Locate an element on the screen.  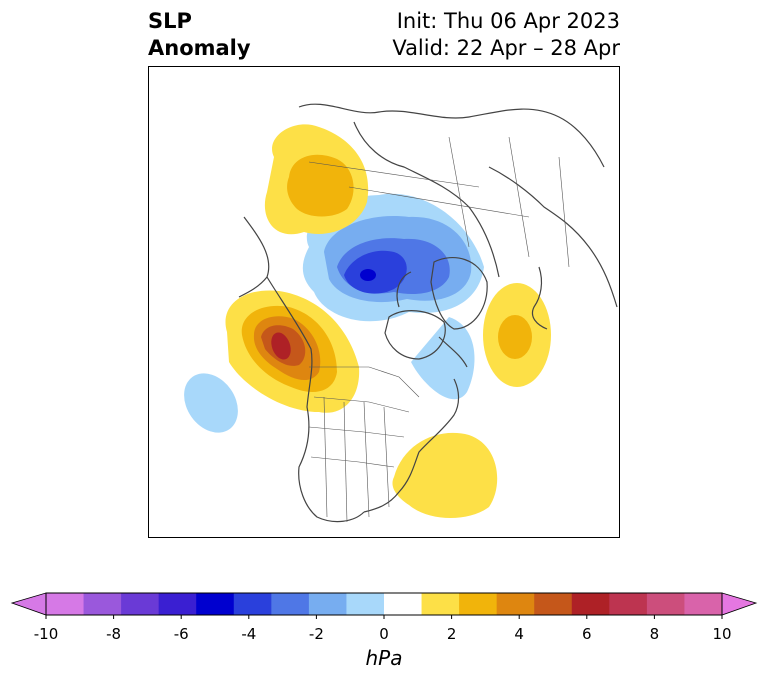
valid-range: Valid: 22 Apr – 28 Apr is located at coordinates (506, 48).